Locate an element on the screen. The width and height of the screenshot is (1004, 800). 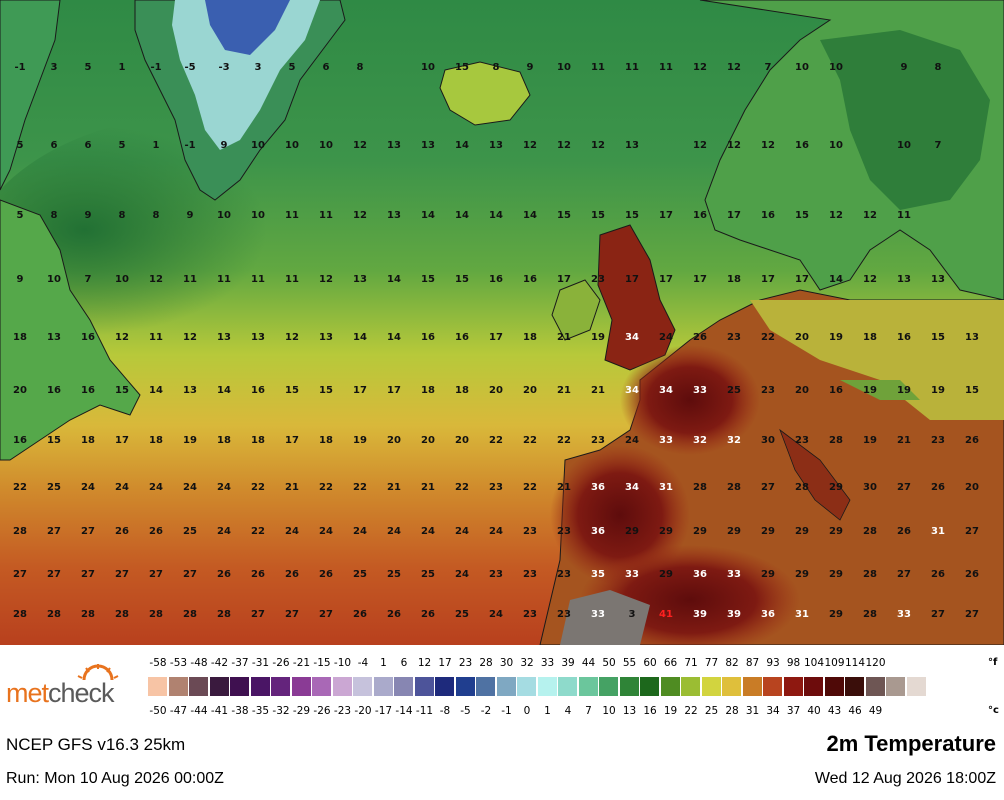
scale-label: -53 is located at coordinates (178, 663).